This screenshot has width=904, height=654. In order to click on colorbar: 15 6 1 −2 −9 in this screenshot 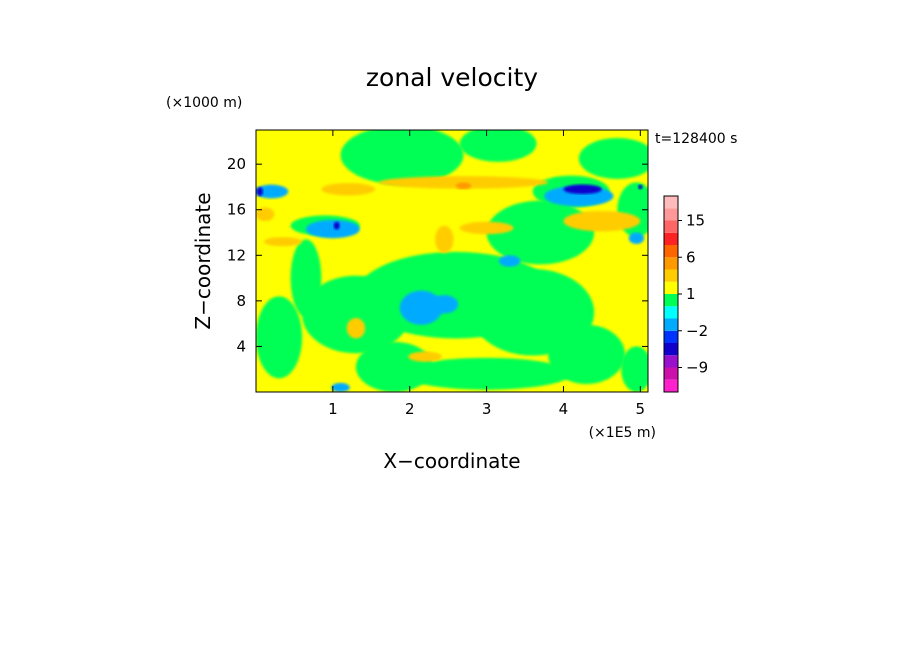, I will do `click(685, 294)`.